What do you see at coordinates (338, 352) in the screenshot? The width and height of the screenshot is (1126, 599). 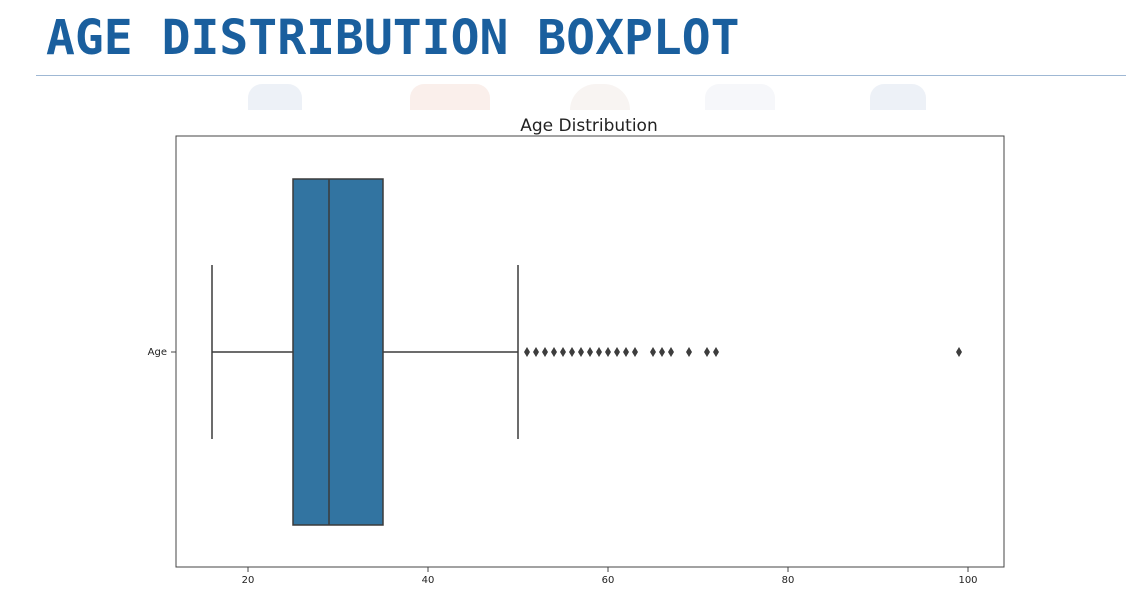 I see `iqr-box` at bounding box center [338, 352].